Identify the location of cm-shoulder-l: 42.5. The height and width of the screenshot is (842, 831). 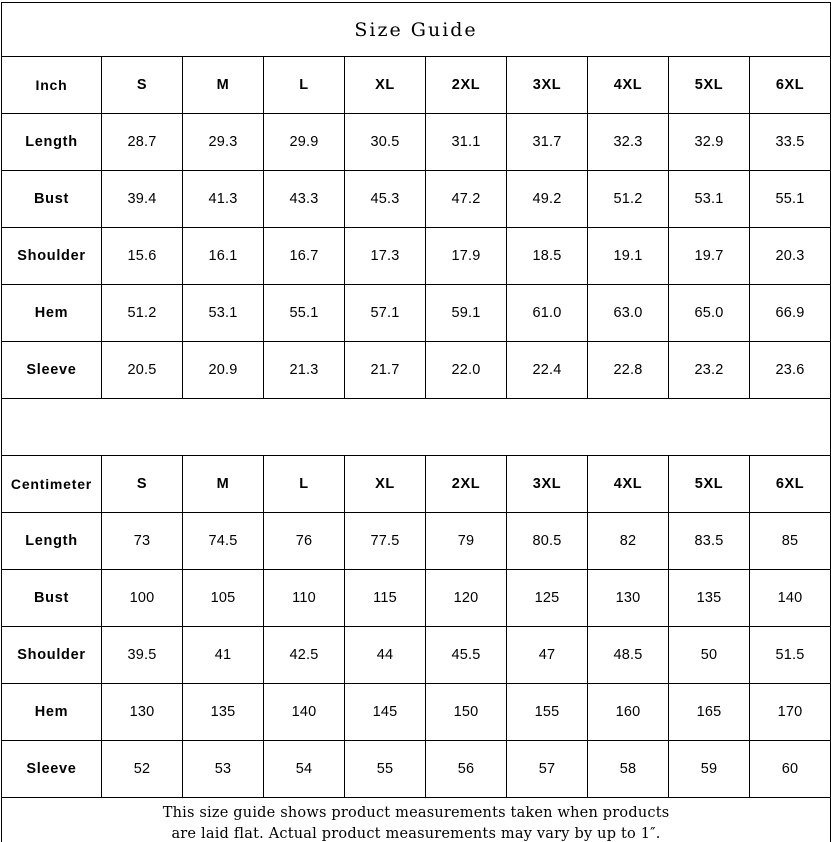
(304, 655).